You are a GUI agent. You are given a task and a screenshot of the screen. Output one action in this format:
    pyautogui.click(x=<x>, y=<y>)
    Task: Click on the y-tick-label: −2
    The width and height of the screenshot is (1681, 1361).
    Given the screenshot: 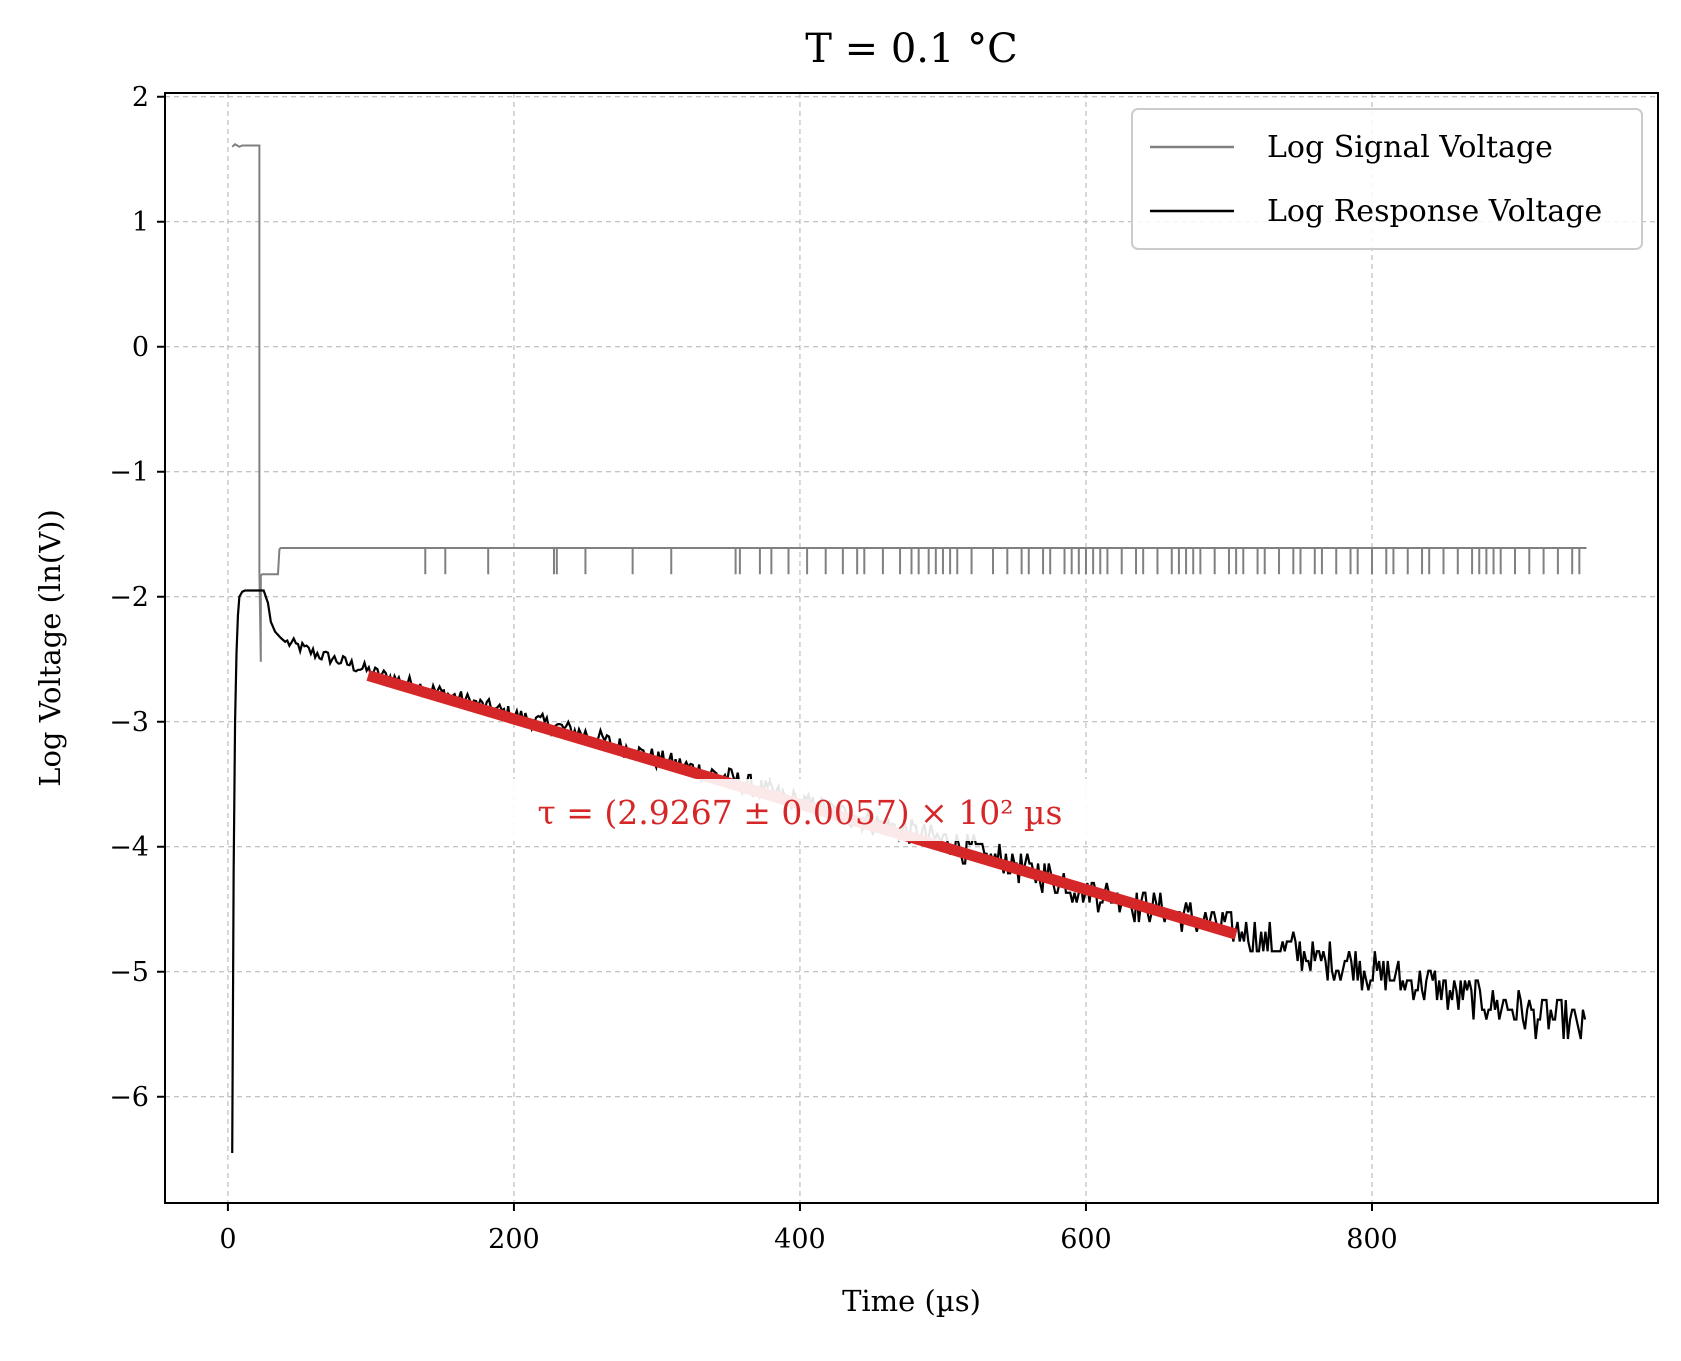 What is the action you would take?
    pyautogui.click(x=129, y=597)
    